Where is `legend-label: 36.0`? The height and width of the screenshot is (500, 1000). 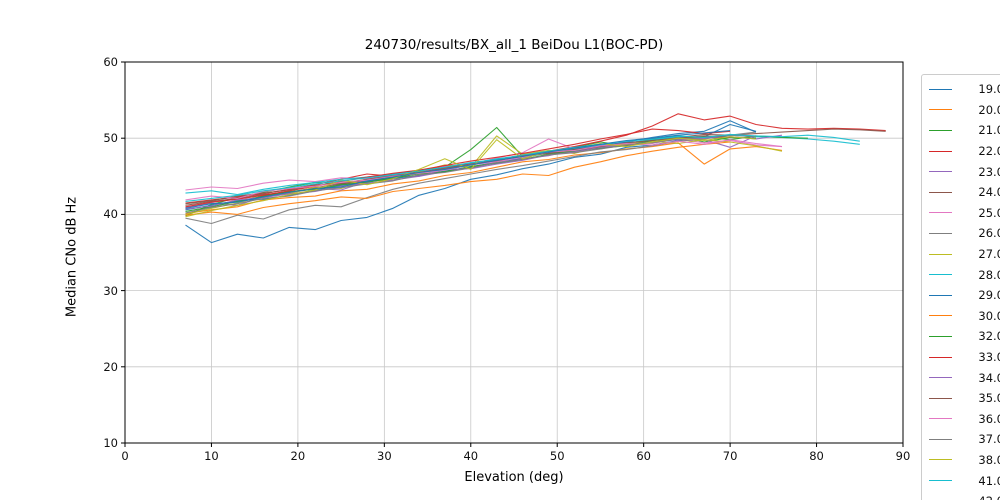
legend-label: 36.0 is located at coordinates (989, 418).